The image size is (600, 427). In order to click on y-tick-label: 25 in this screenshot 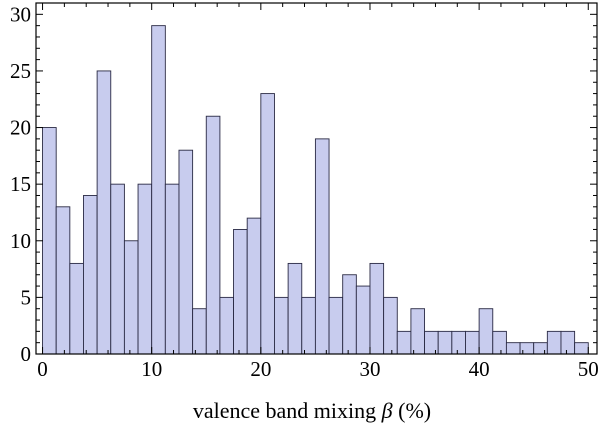, I will do `click(20, 71)`.